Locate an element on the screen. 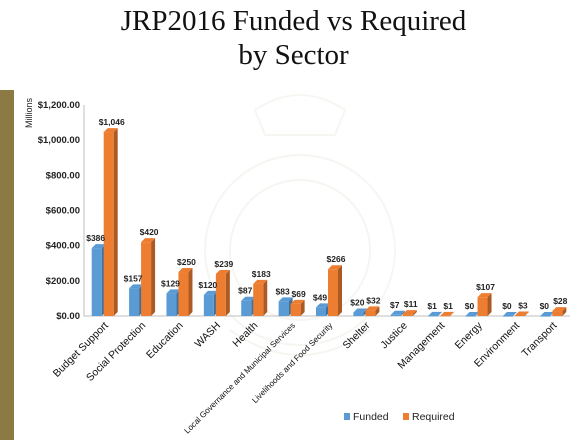 This screenshot has width=587, height=440. x-category-label: WASH is located at coordinates (207, 335).